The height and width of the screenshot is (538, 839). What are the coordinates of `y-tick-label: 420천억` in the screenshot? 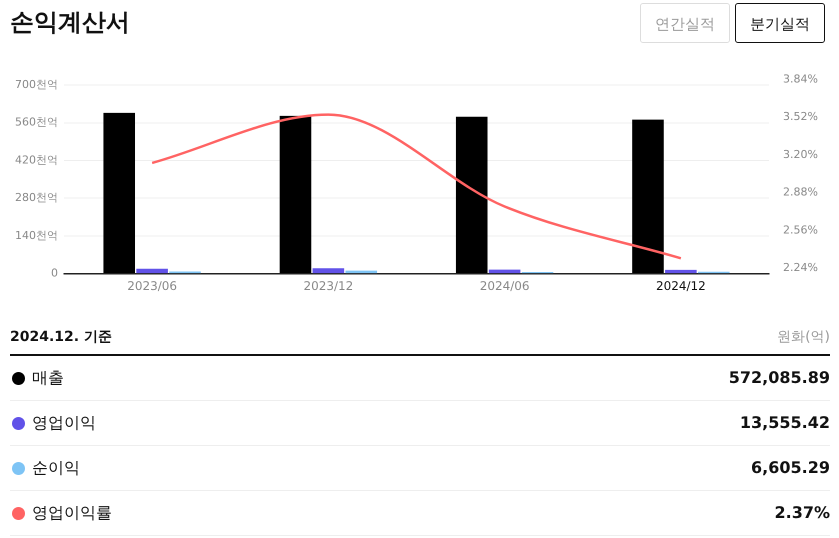 It's located at (36, 159).